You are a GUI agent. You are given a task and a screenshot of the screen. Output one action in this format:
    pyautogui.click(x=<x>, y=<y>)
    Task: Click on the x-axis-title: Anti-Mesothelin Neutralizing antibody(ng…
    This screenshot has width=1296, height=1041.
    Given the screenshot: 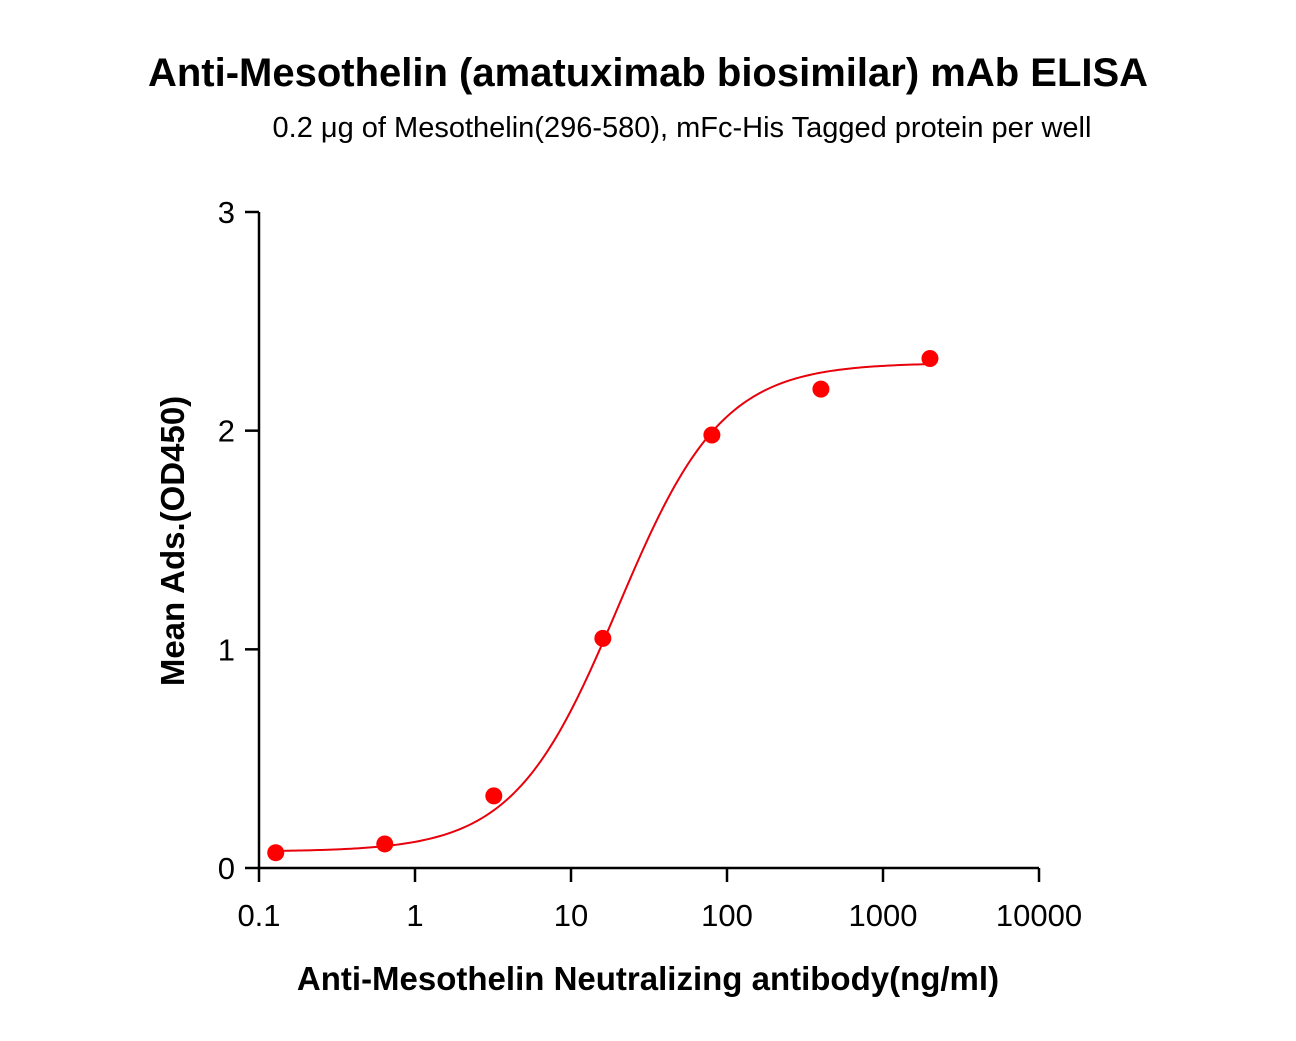 What is the action you would take?
    pyautogui.click(x=648, y=978)
    